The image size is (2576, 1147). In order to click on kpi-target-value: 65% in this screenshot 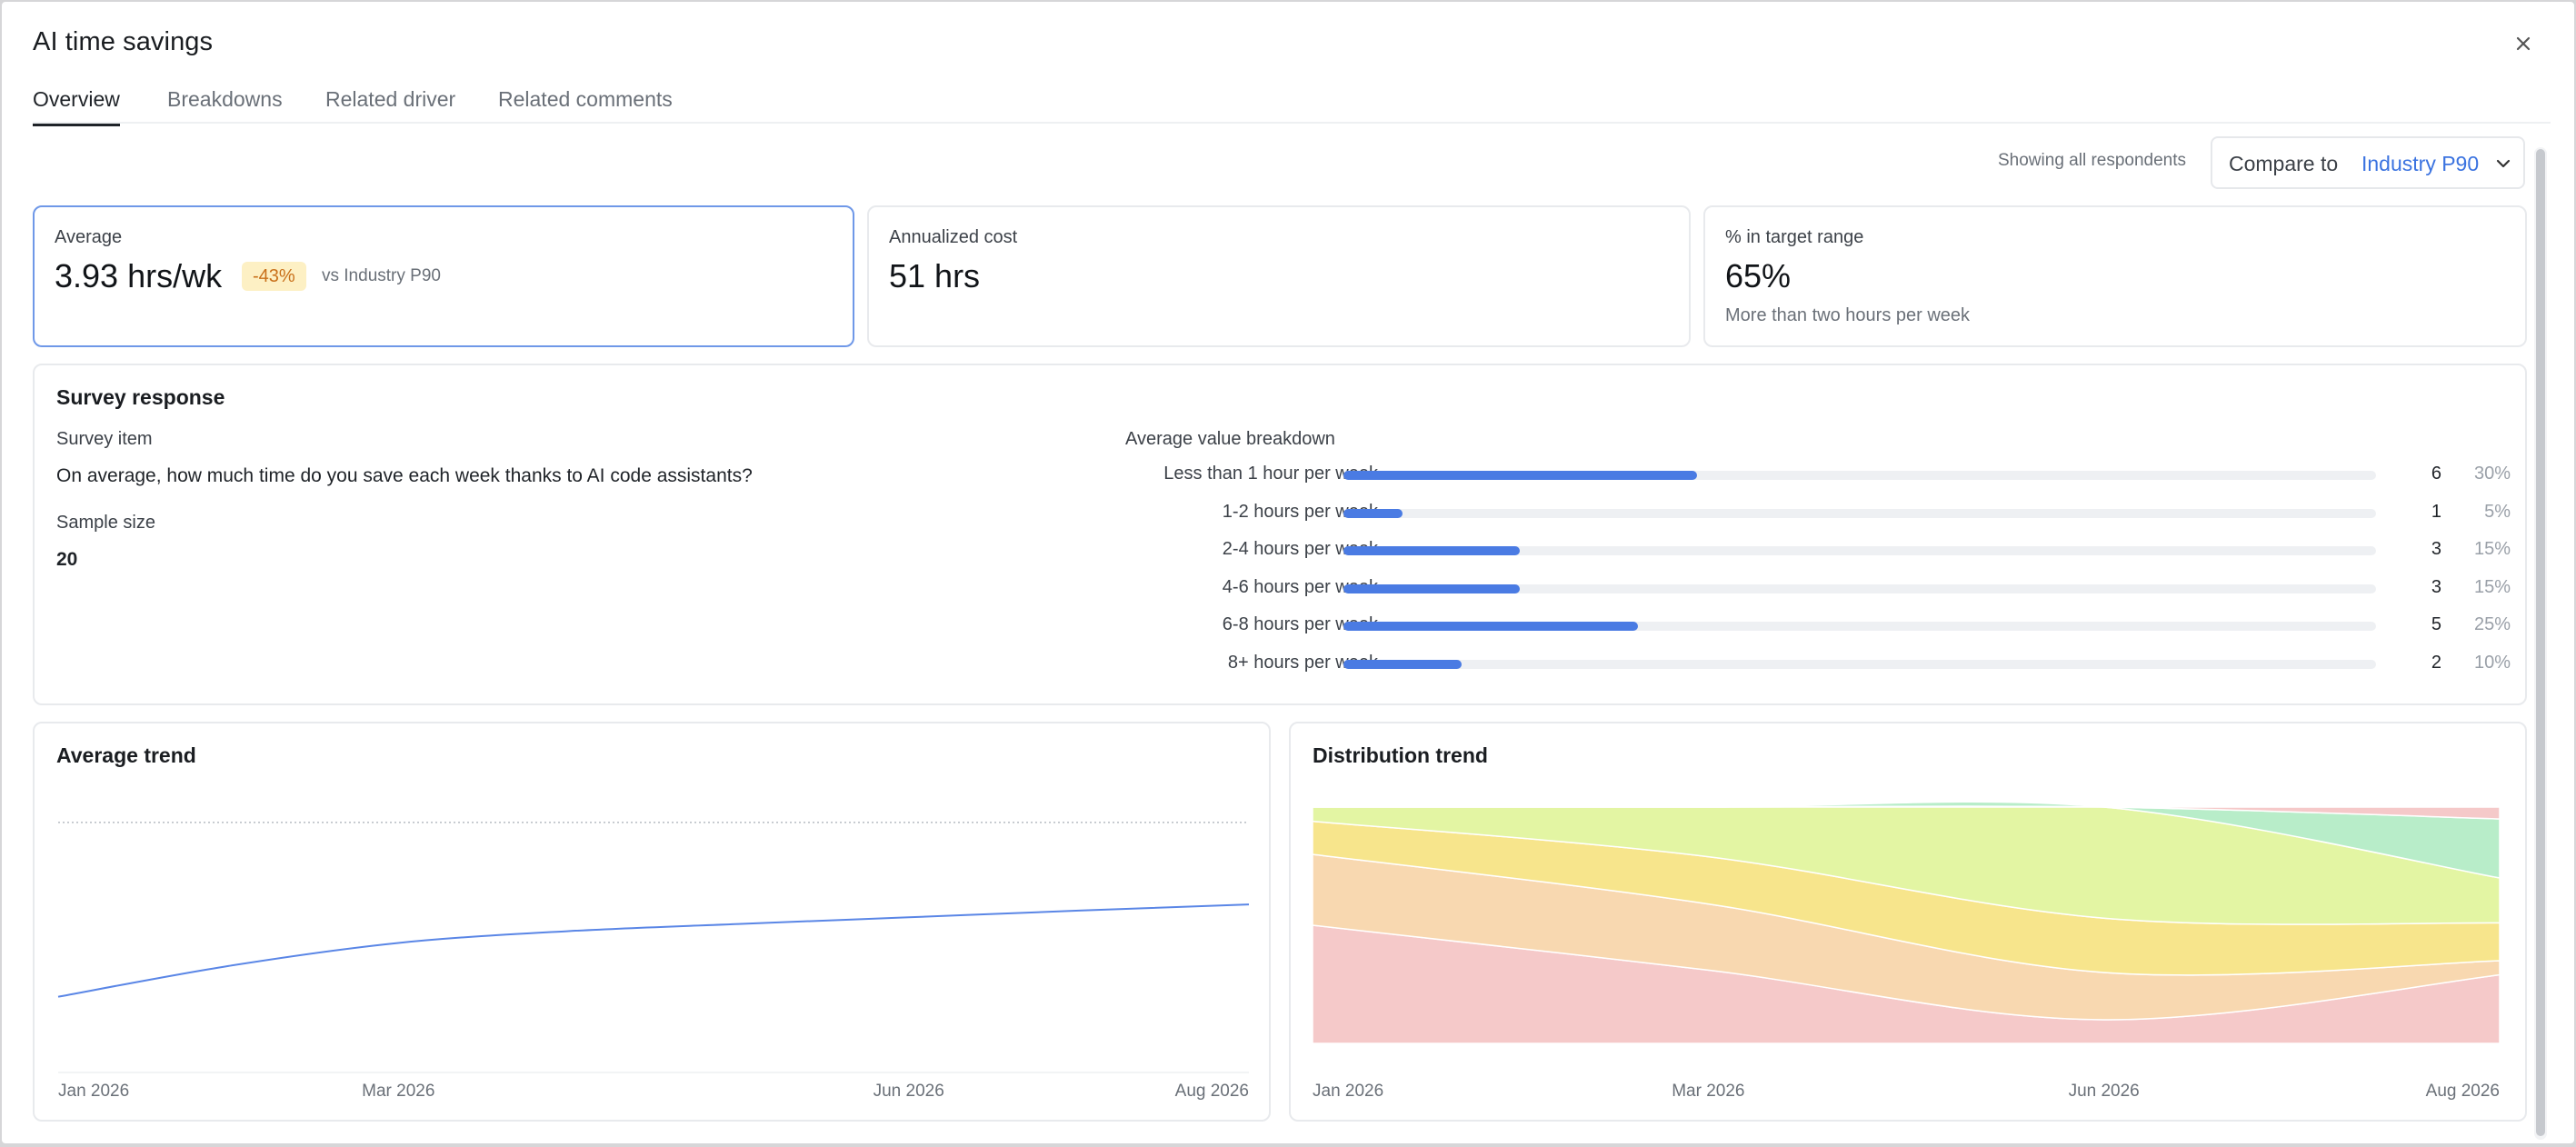, I will do `click(1758, 276)`.